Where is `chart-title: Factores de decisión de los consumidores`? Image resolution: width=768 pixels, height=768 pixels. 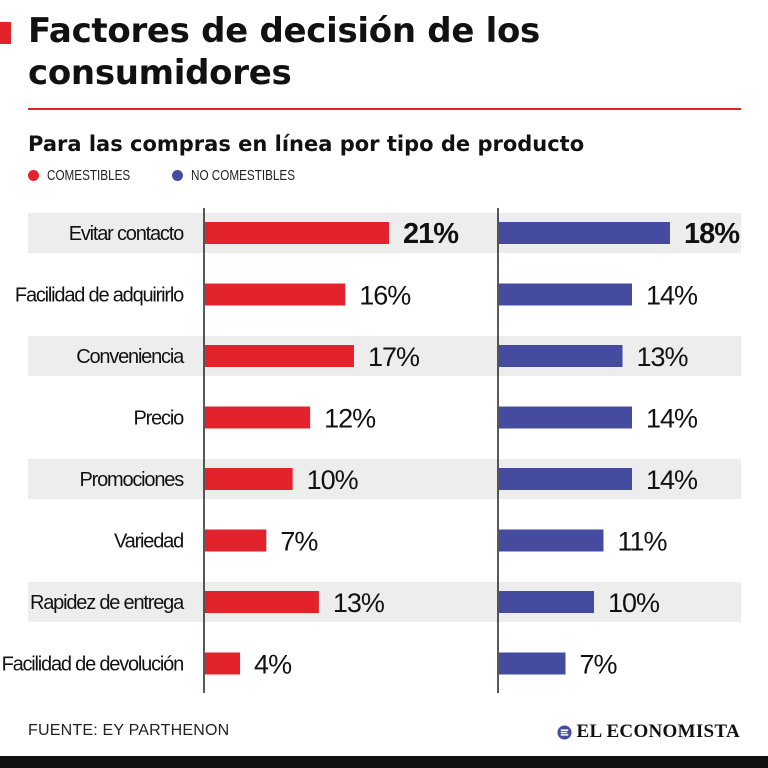 chart-title: Factores de decisión de los consumidores is located at coordinates (284, 52).